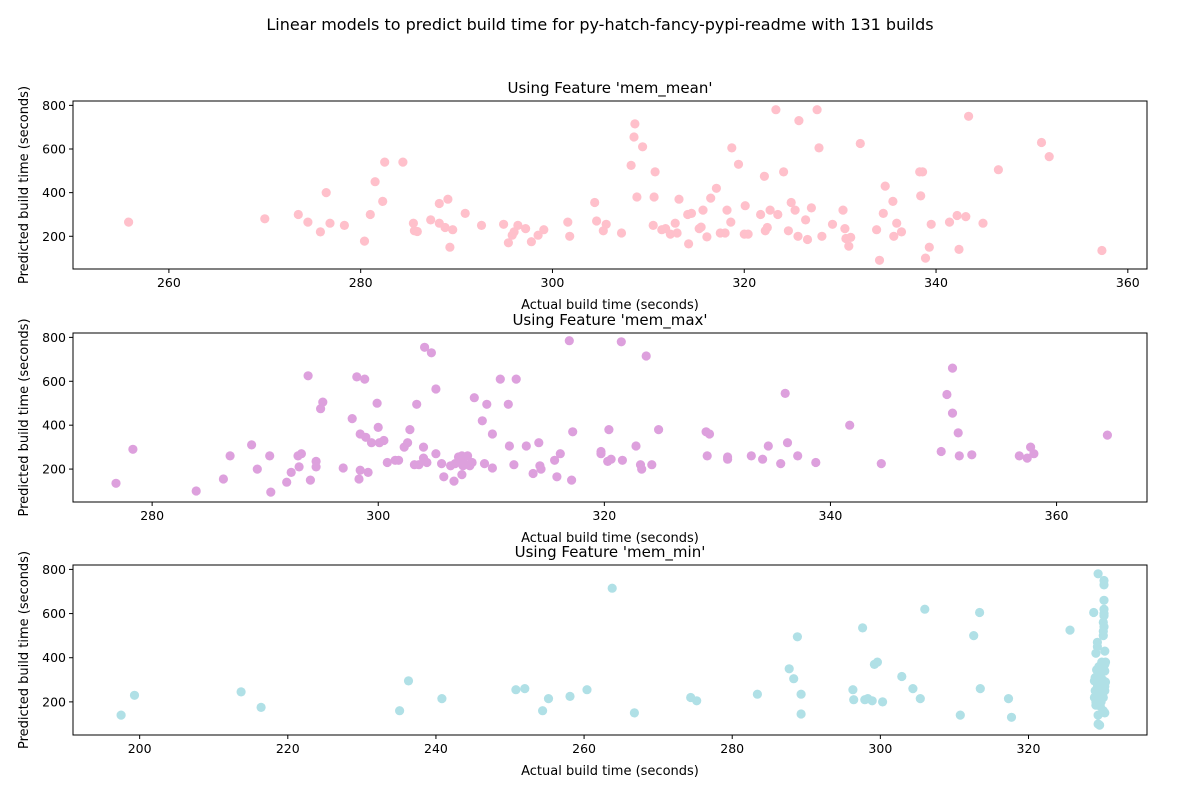  Describe the element at coordinates (1128, 282) in the screenshot. I see `x-tick-label: 360` at that location.